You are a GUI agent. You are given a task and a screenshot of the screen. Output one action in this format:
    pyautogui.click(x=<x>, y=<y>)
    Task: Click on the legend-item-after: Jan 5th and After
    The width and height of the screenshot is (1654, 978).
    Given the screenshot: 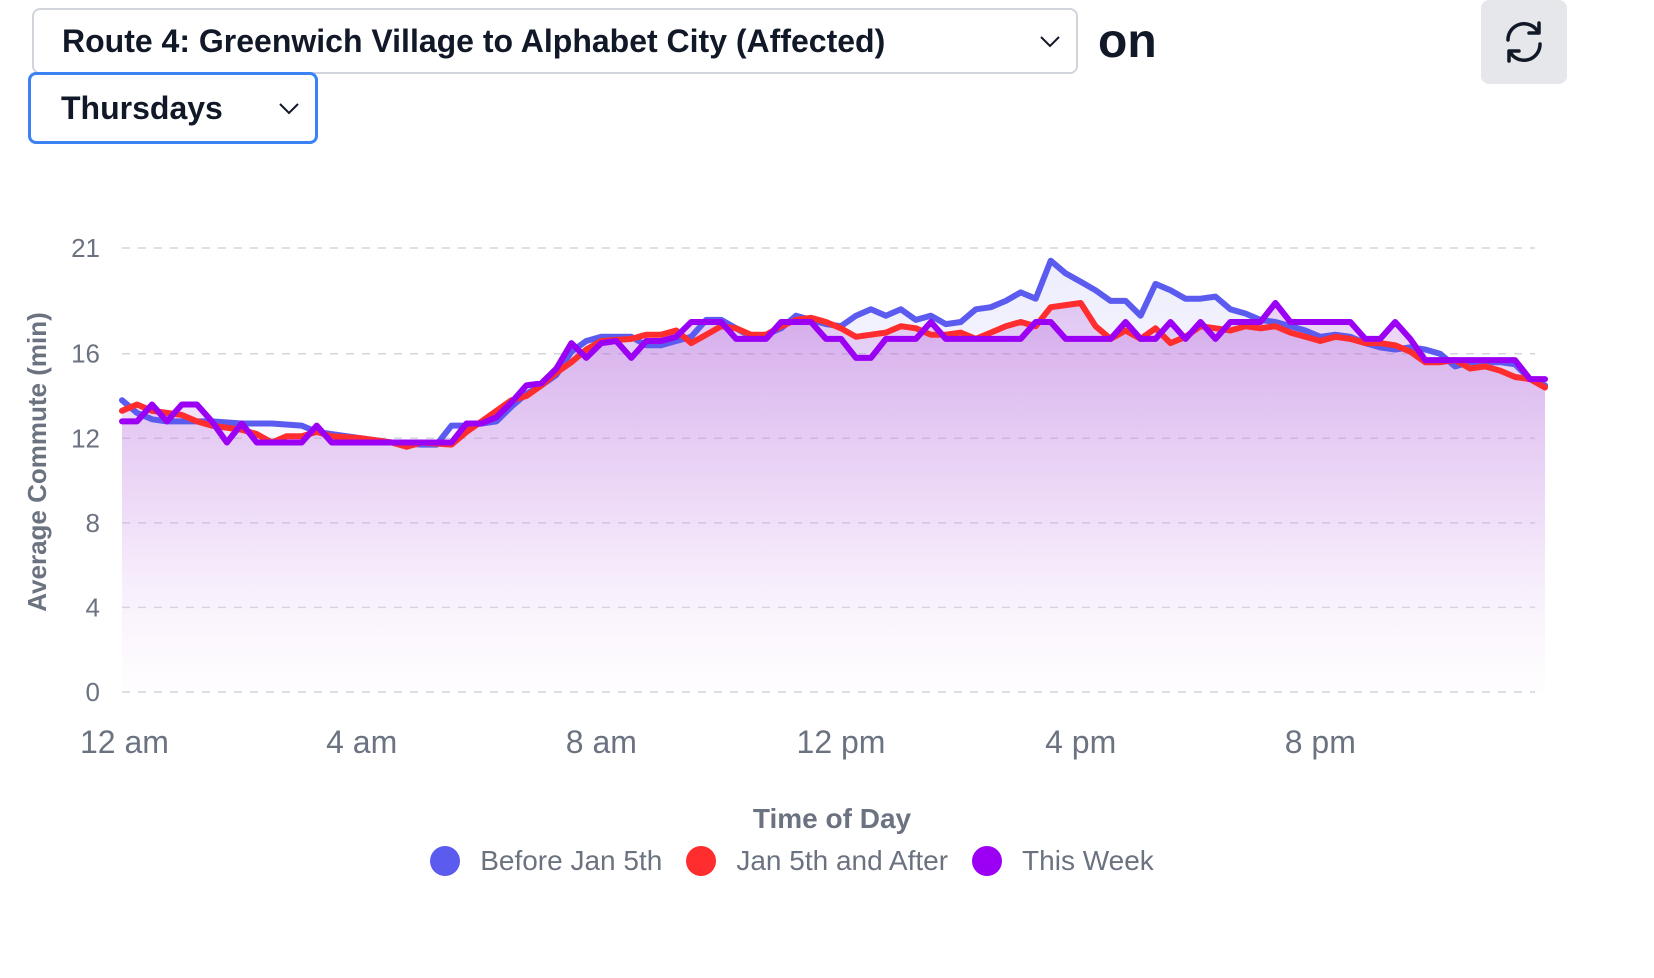 What is the action you would take?
    pyautogui.click(x=817, y=861)
    